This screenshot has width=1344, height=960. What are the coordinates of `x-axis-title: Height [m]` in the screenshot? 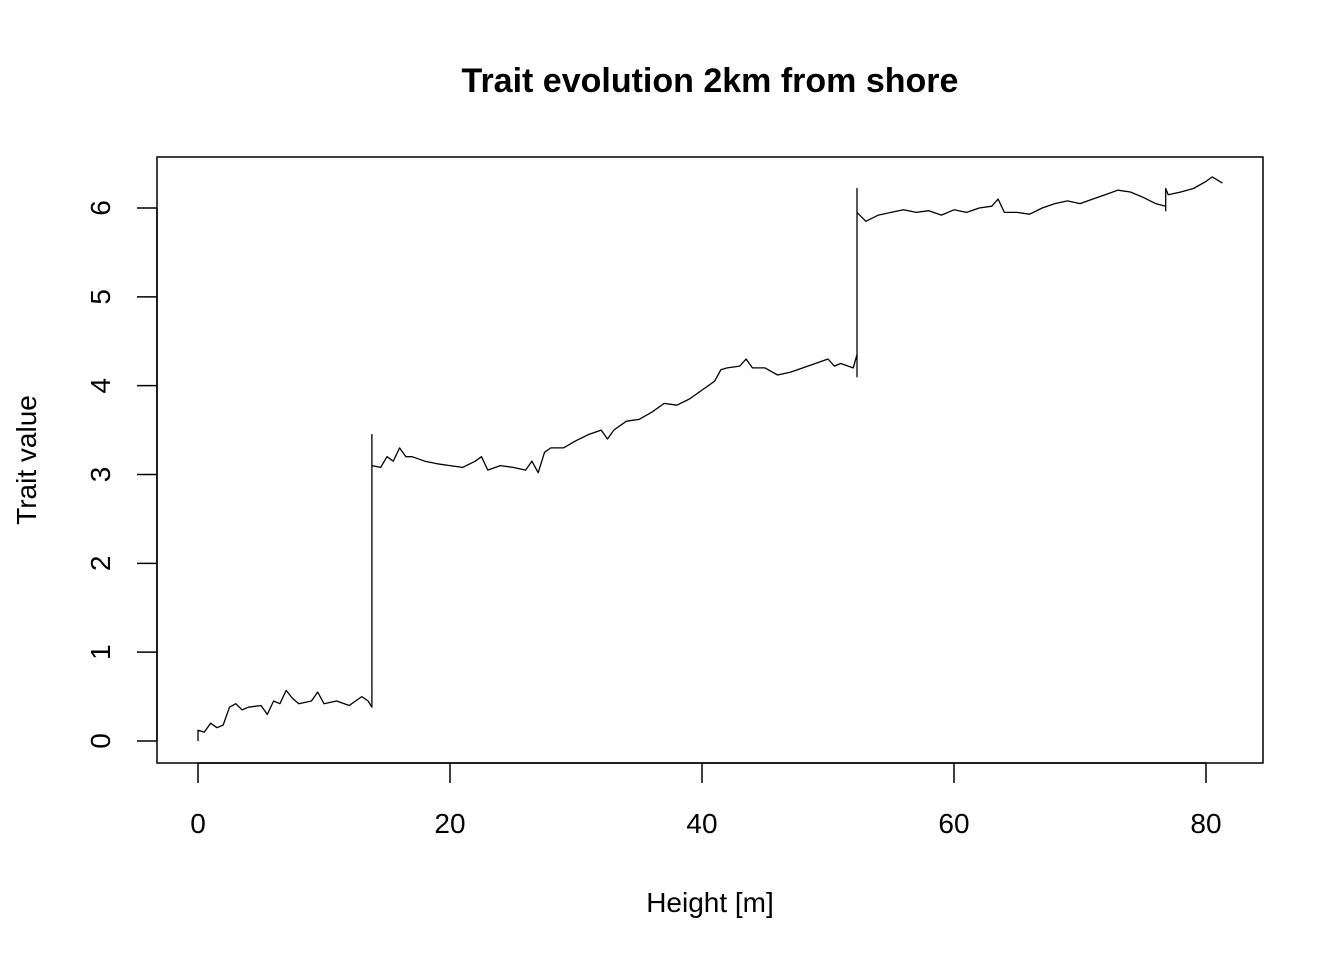 It's located at (710, 902).